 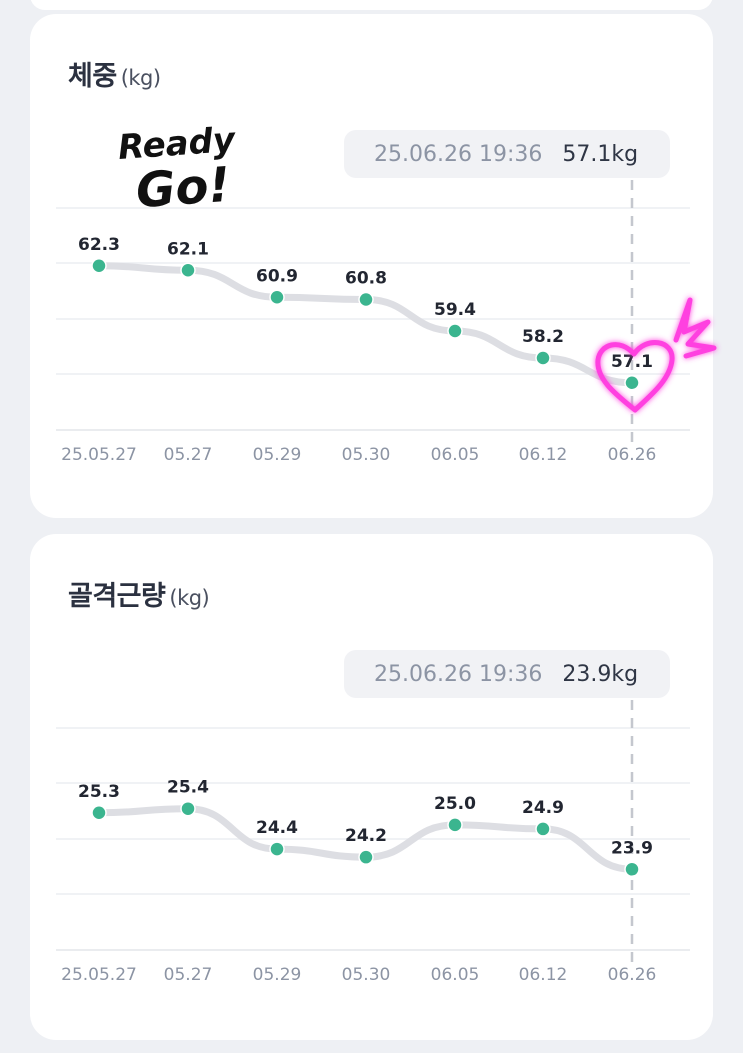 I want to click on data-label: 25.4, so click(x=188, y=788).